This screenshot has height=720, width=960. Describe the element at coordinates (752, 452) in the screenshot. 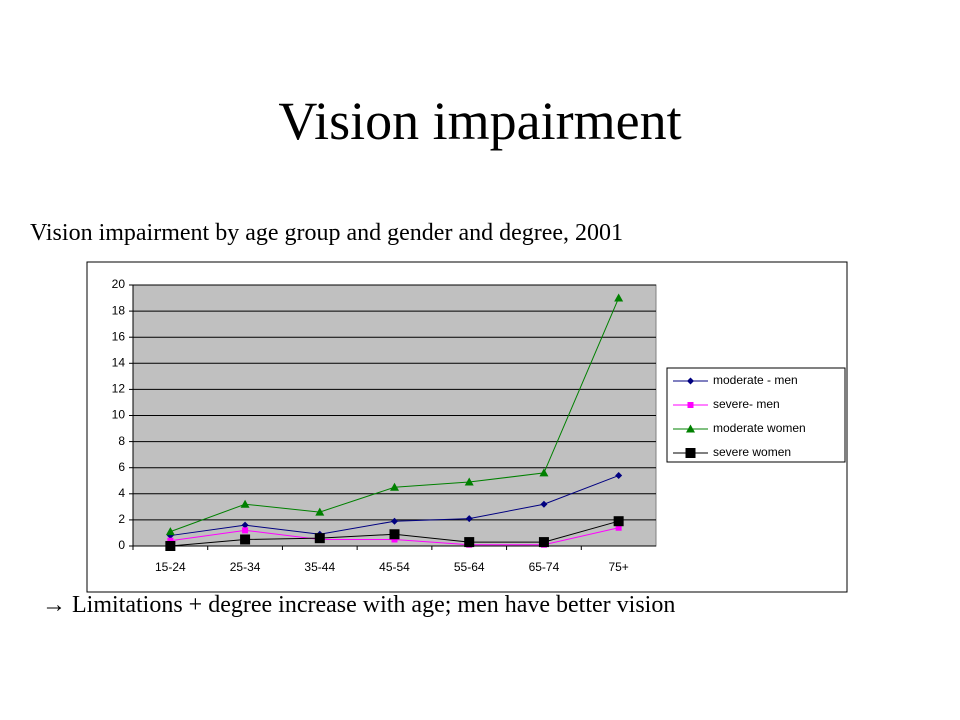

I see `legend-label: severe women` at that location.